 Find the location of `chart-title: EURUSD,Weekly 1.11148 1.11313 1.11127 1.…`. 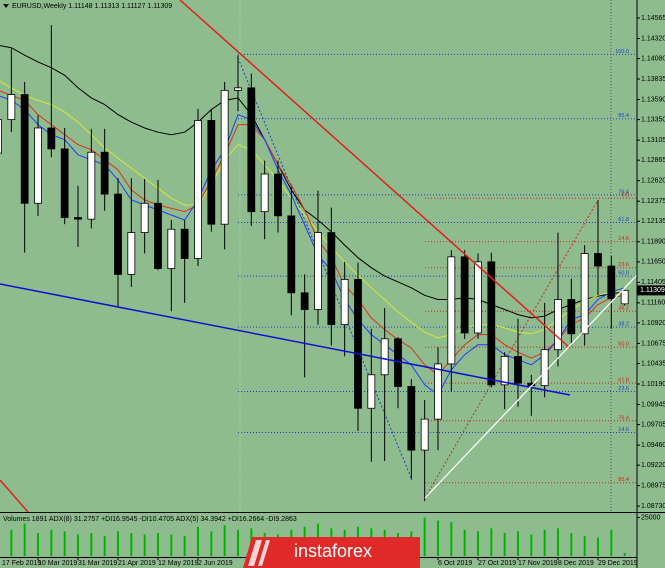

chart-title: EURUSD,Weekly 1.11148 1.11313 1.11127 1.… is located at coordinates (92, 6).